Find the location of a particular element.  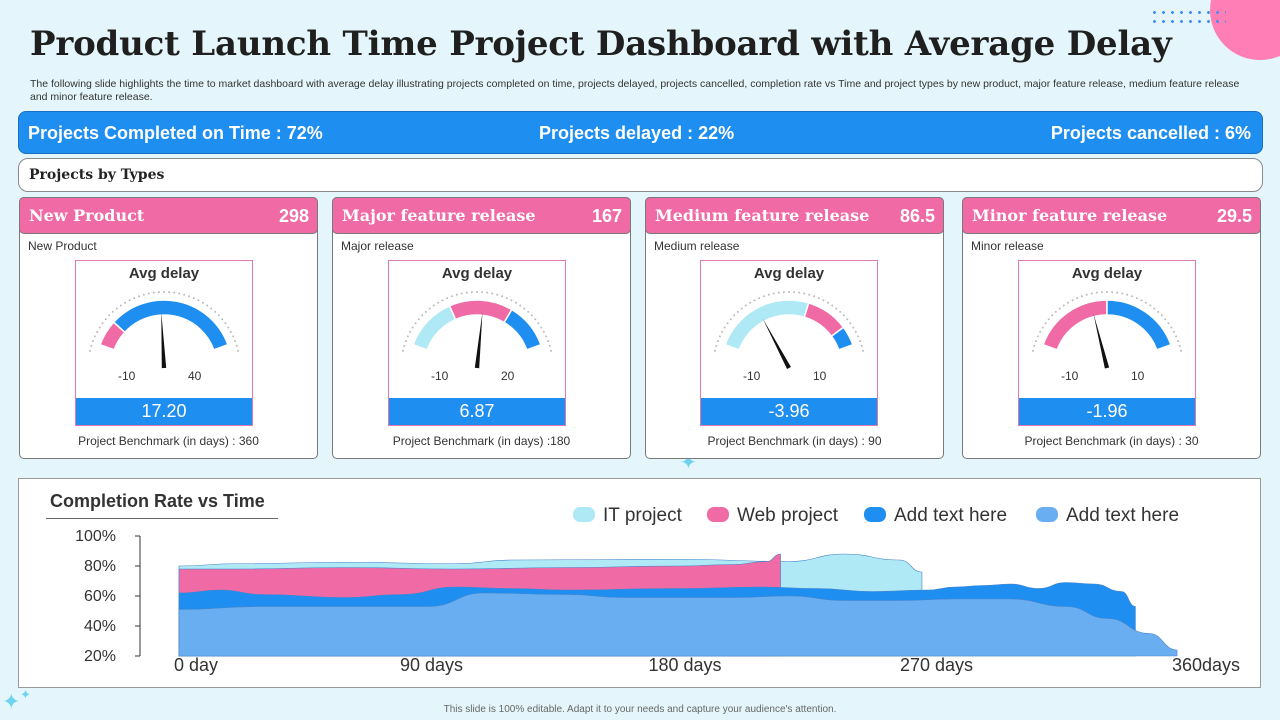

avg-delay-gauge: Avg delay -10 20 6.87 is located at coordinates (477, 343).